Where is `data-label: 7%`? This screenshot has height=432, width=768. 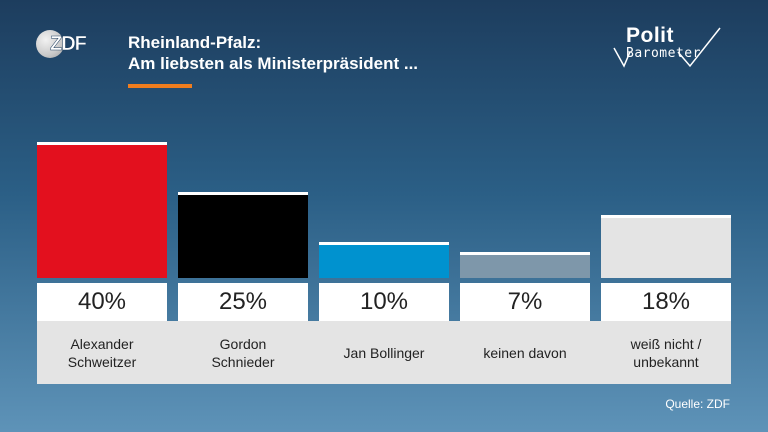
data-label: 7% is located at coordinates (525, 302).